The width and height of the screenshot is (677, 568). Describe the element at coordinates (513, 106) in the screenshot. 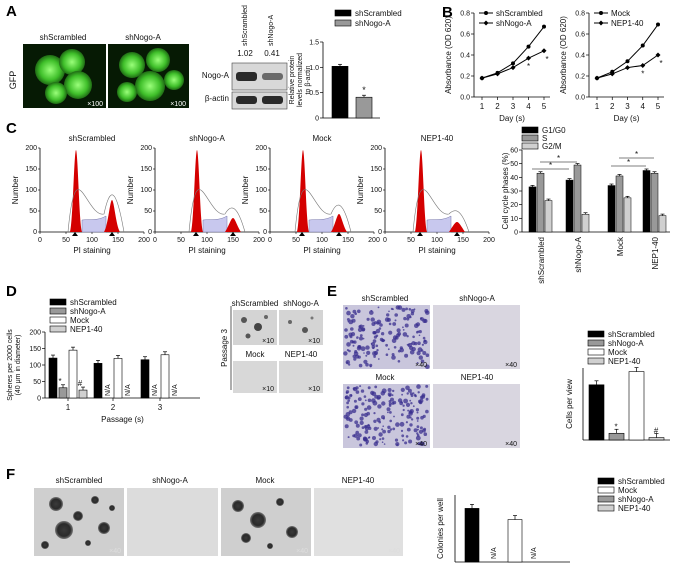

I see `chartB1-xtick-label: 3` at that location.